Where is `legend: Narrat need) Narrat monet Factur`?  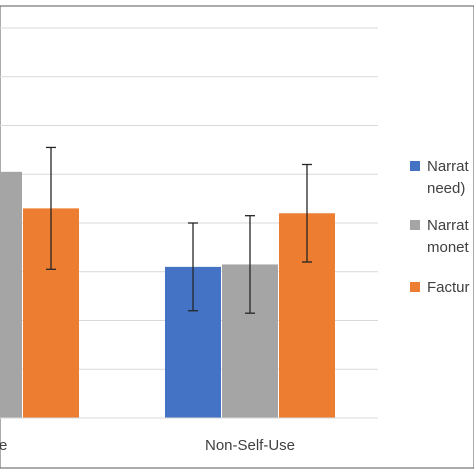
legend: Narrat need) Narrat monet Factur is located at coordinates (440, 227).